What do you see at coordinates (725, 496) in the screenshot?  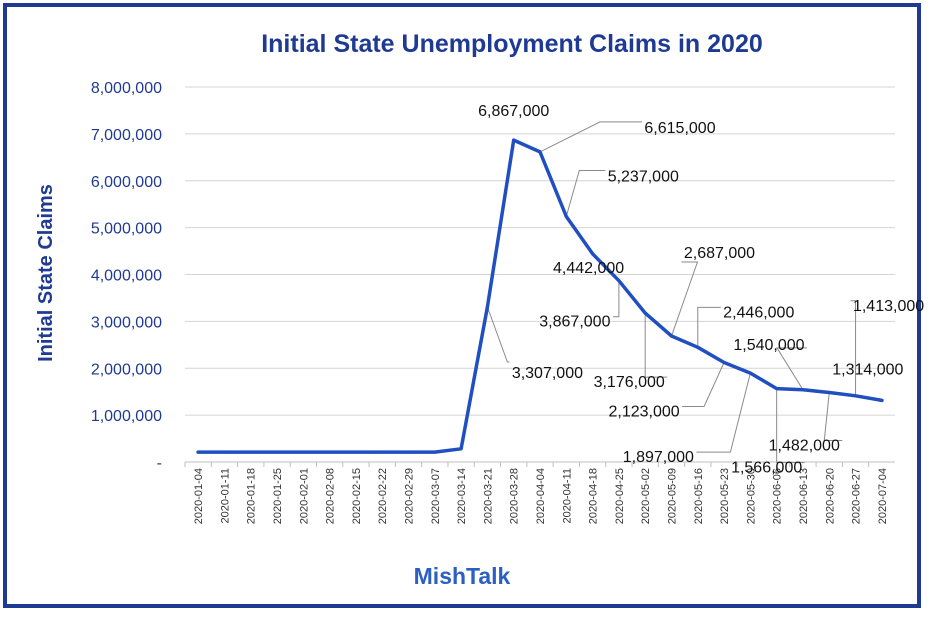 I see `x-tick-label: 2020-05-23` at bounding box center [725, 496].